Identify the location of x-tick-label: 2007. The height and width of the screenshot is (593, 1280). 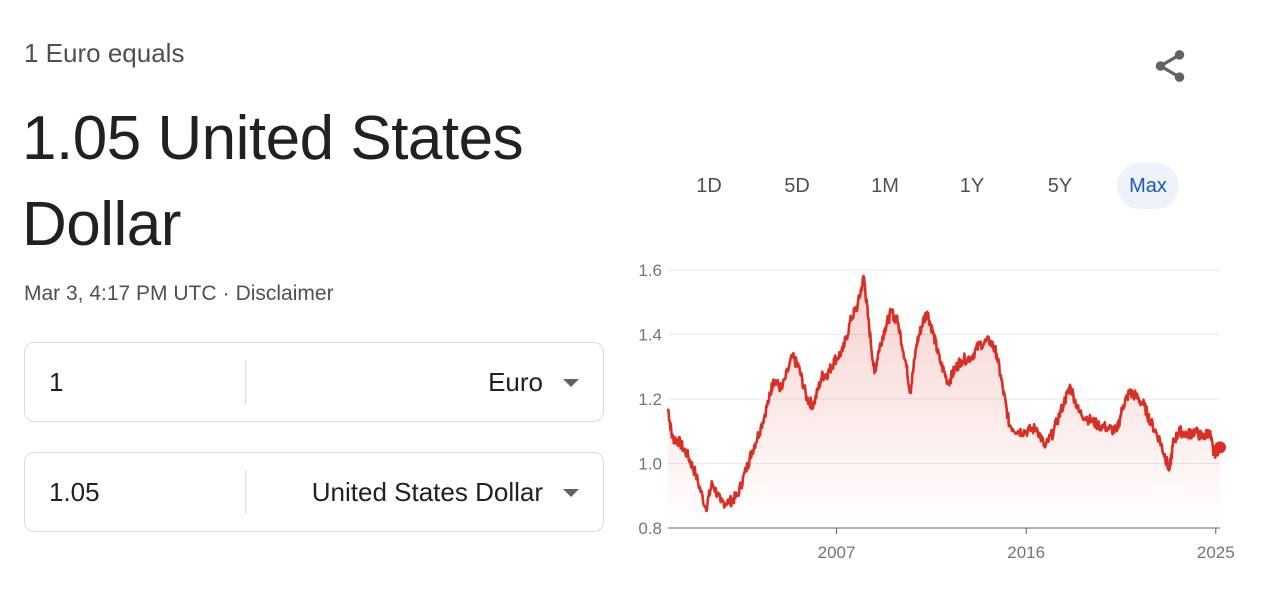
(837, 552).